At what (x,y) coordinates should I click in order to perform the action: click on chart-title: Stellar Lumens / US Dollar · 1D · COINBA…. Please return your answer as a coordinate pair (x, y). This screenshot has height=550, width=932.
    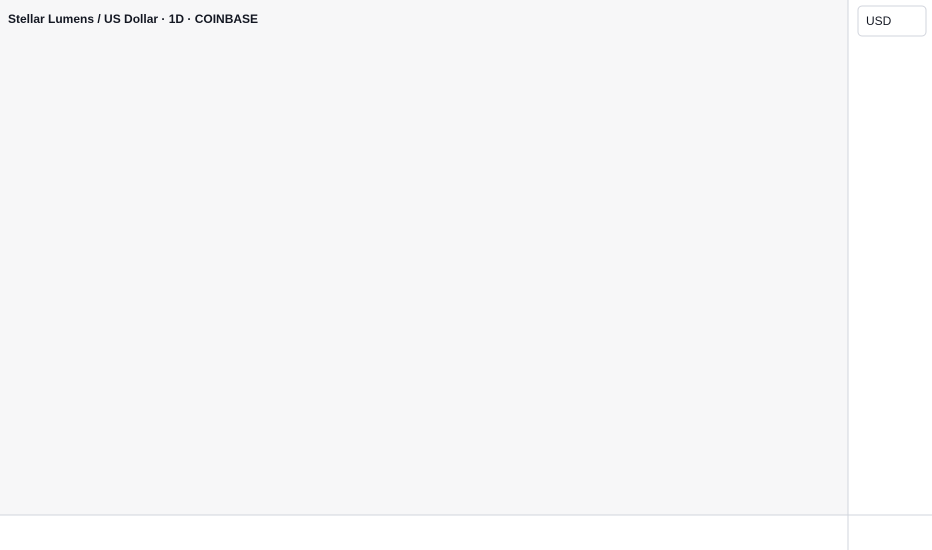
    Looking at the image, I should click on (133, 19).